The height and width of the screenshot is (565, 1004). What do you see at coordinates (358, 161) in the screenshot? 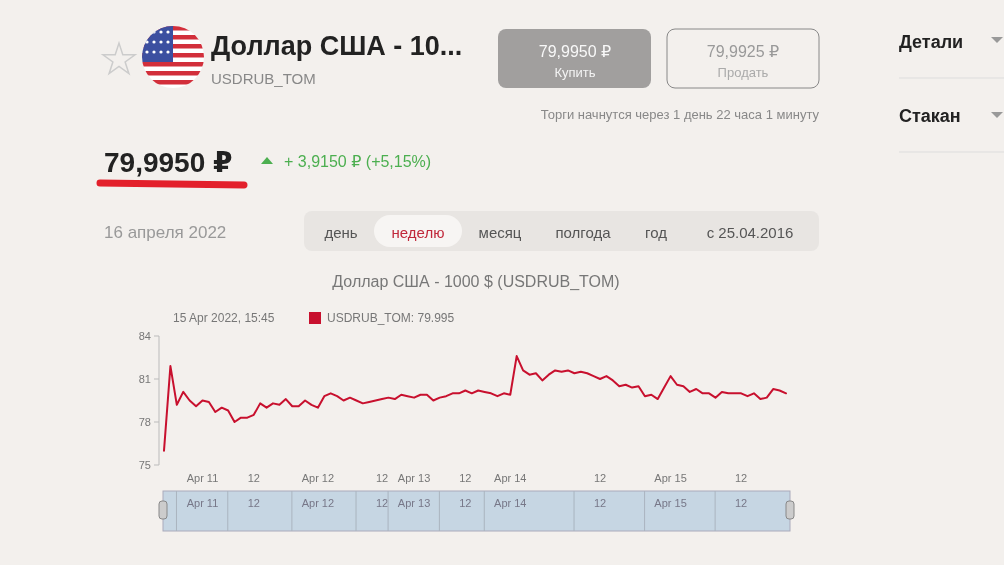
I see `text: + 3,9150 ₽ (+5,15%)` at bounding box center [358, 161].